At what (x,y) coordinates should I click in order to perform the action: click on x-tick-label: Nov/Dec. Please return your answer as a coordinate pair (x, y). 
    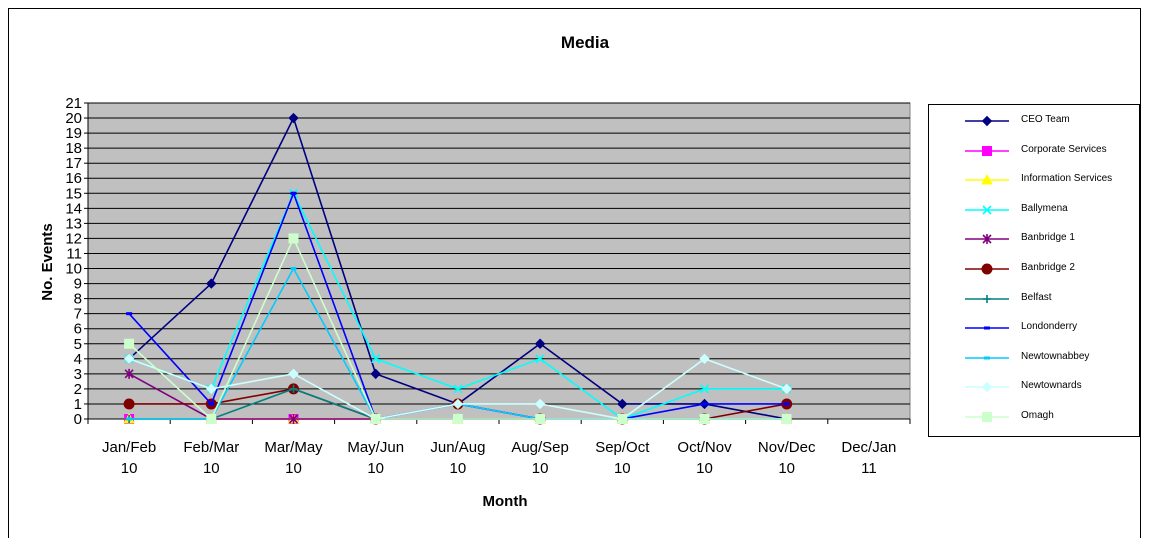
    Looking at the image, I should click on (787, 447).